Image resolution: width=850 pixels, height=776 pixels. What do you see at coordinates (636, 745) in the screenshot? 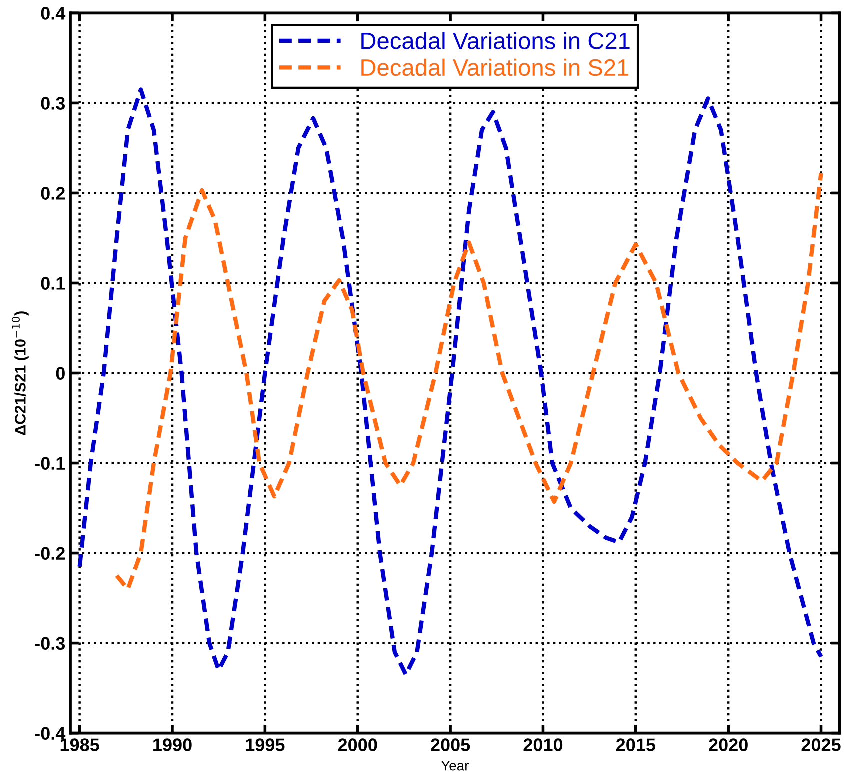
I see `x-tick-label: 2015` at bounding box center [636, 745].